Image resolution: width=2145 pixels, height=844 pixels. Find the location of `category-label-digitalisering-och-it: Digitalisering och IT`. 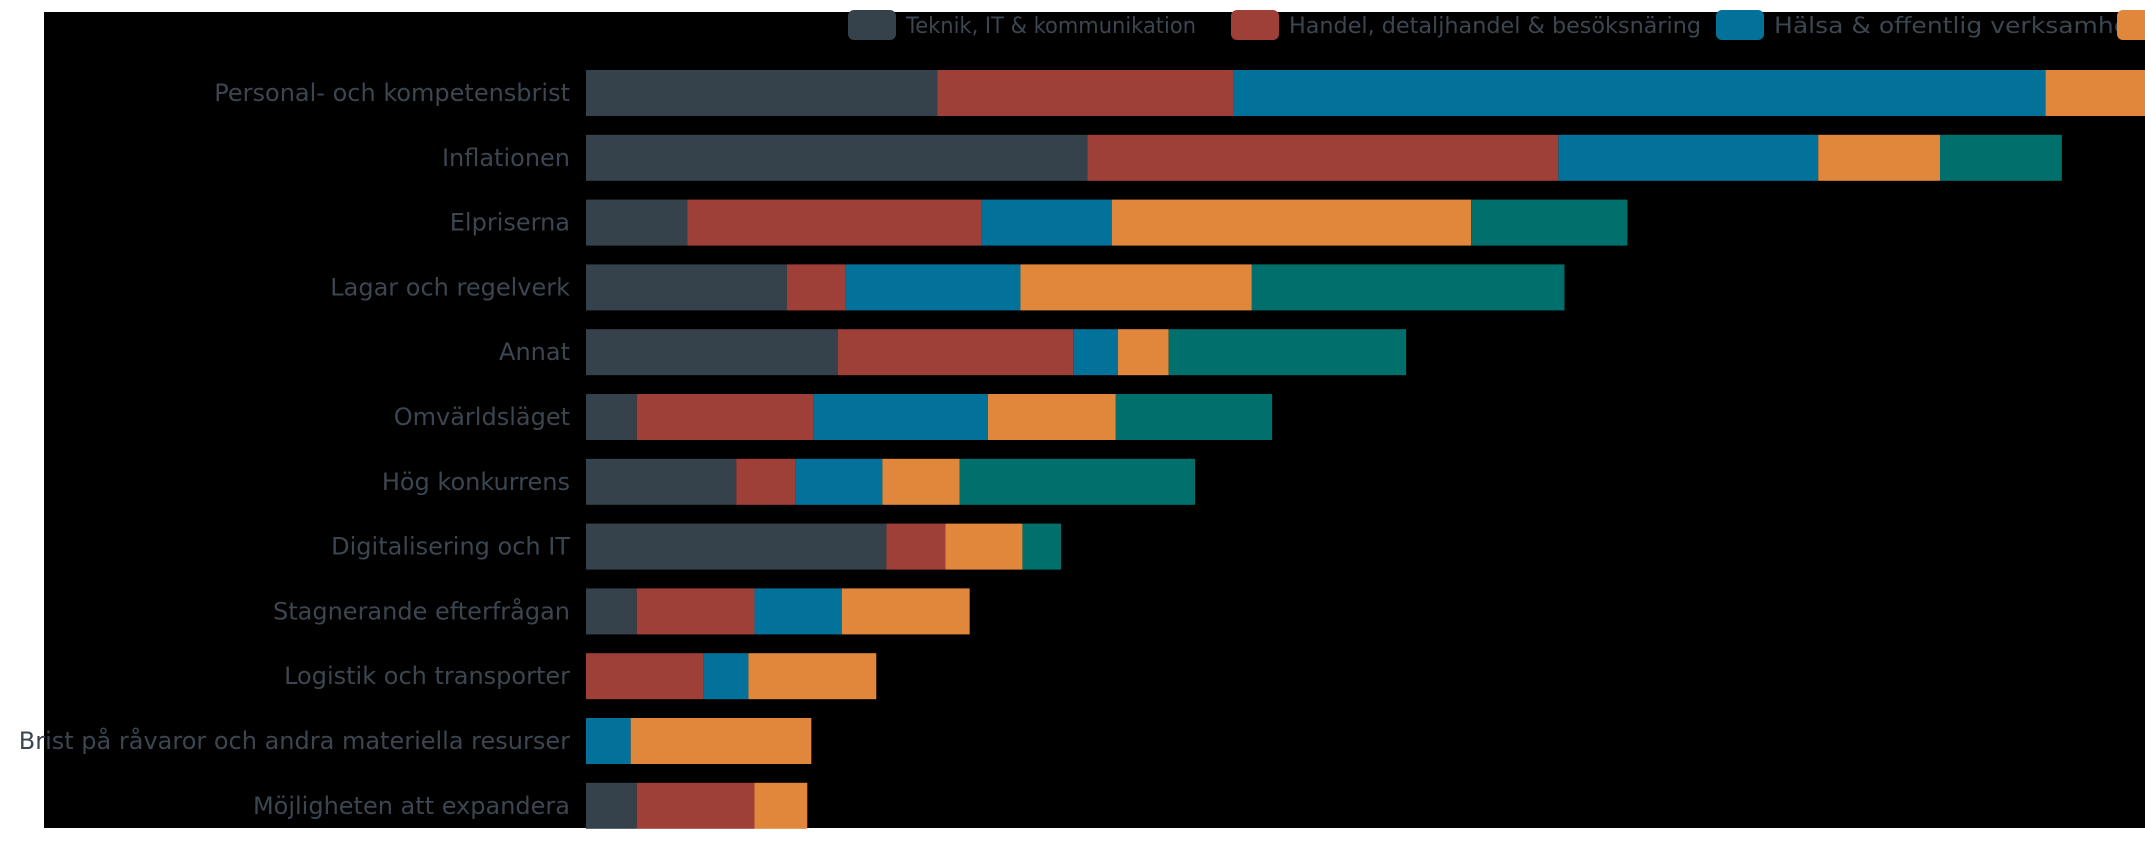

category-label-digitalisering-och-it: Digitalisering och IT is located at coordinates (450, 547).